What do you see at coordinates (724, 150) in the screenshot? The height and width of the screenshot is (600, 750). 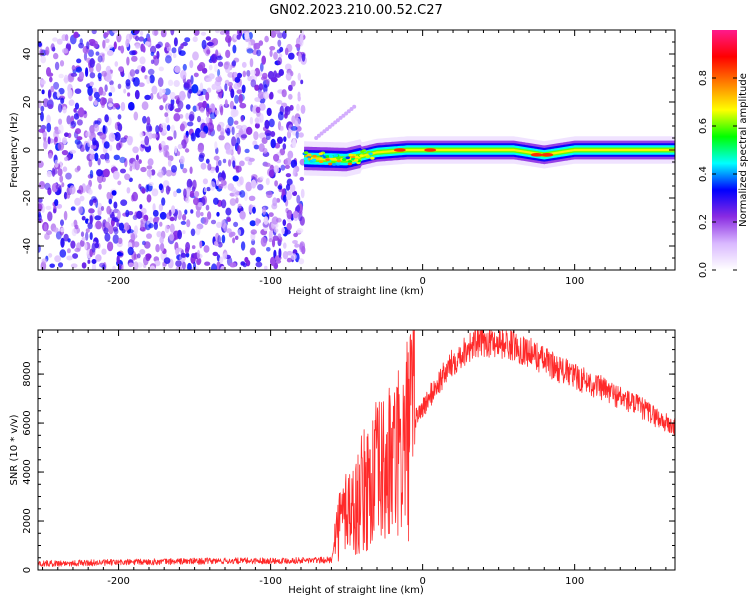 I see `colorbar-strip` at bounding box center [724, 150].